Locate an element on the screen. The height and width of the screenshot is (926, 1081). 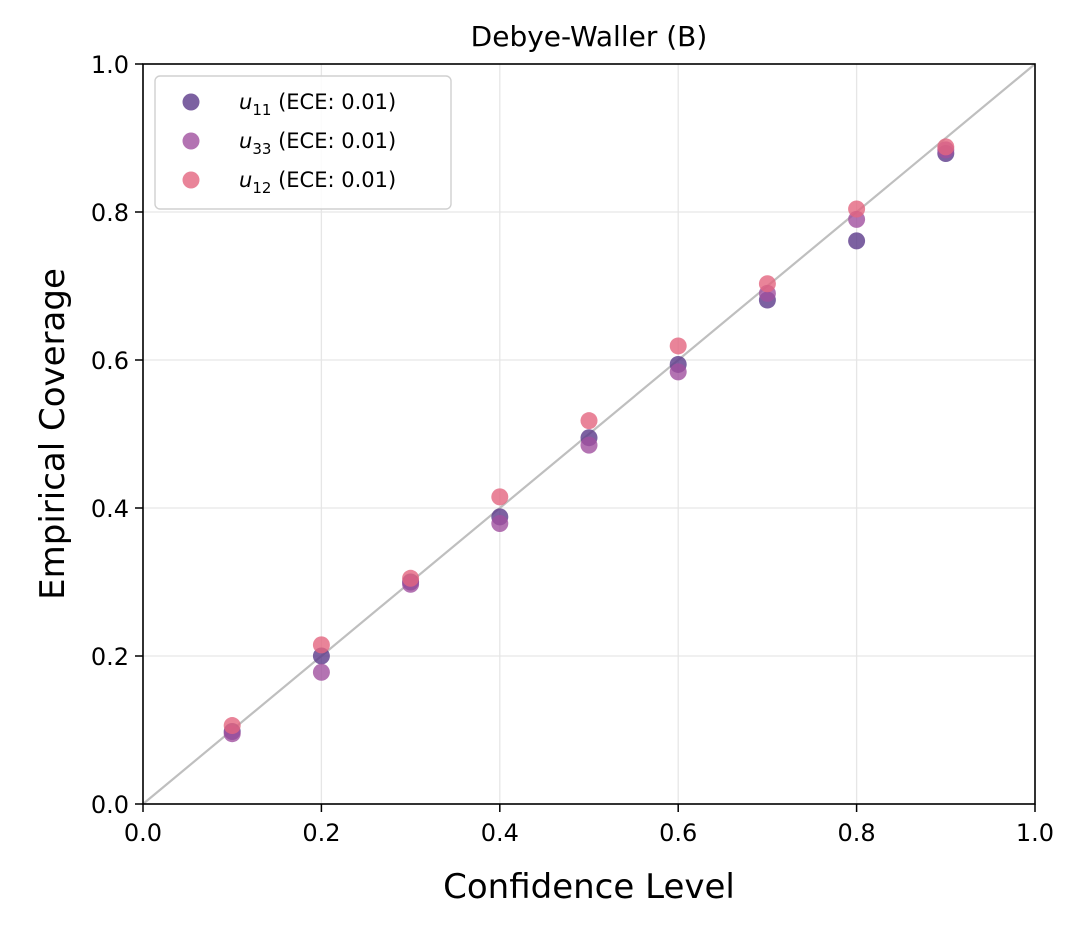
y-tick-label: 0.4 is located at coordinates (110, 509).